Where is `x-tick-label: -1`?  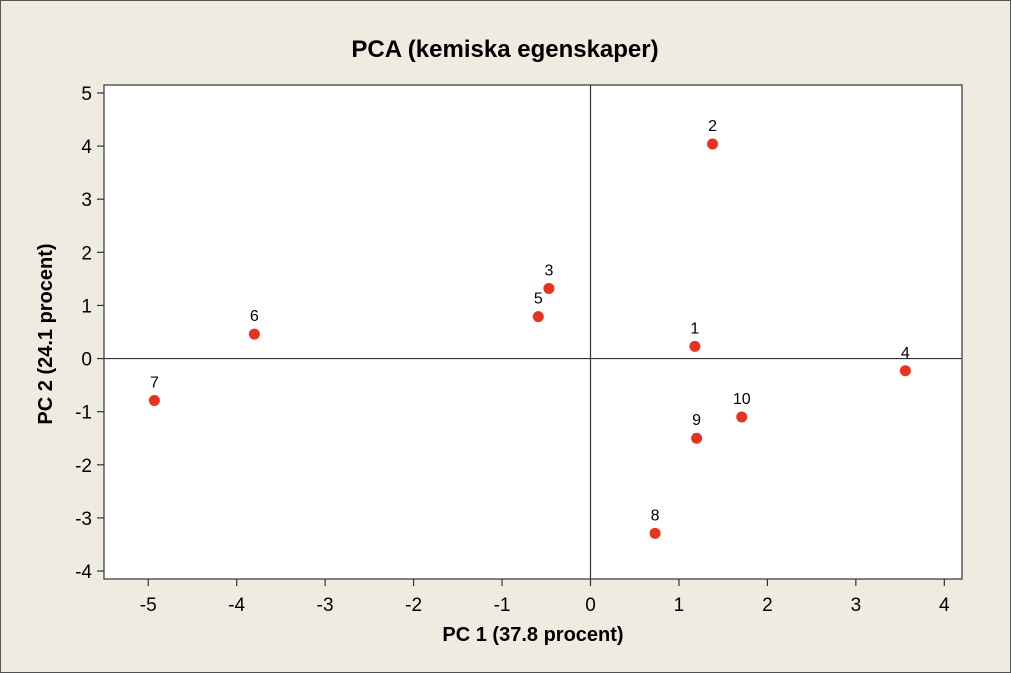
x-tick-label: -1 is located at coordinates (502, 605).